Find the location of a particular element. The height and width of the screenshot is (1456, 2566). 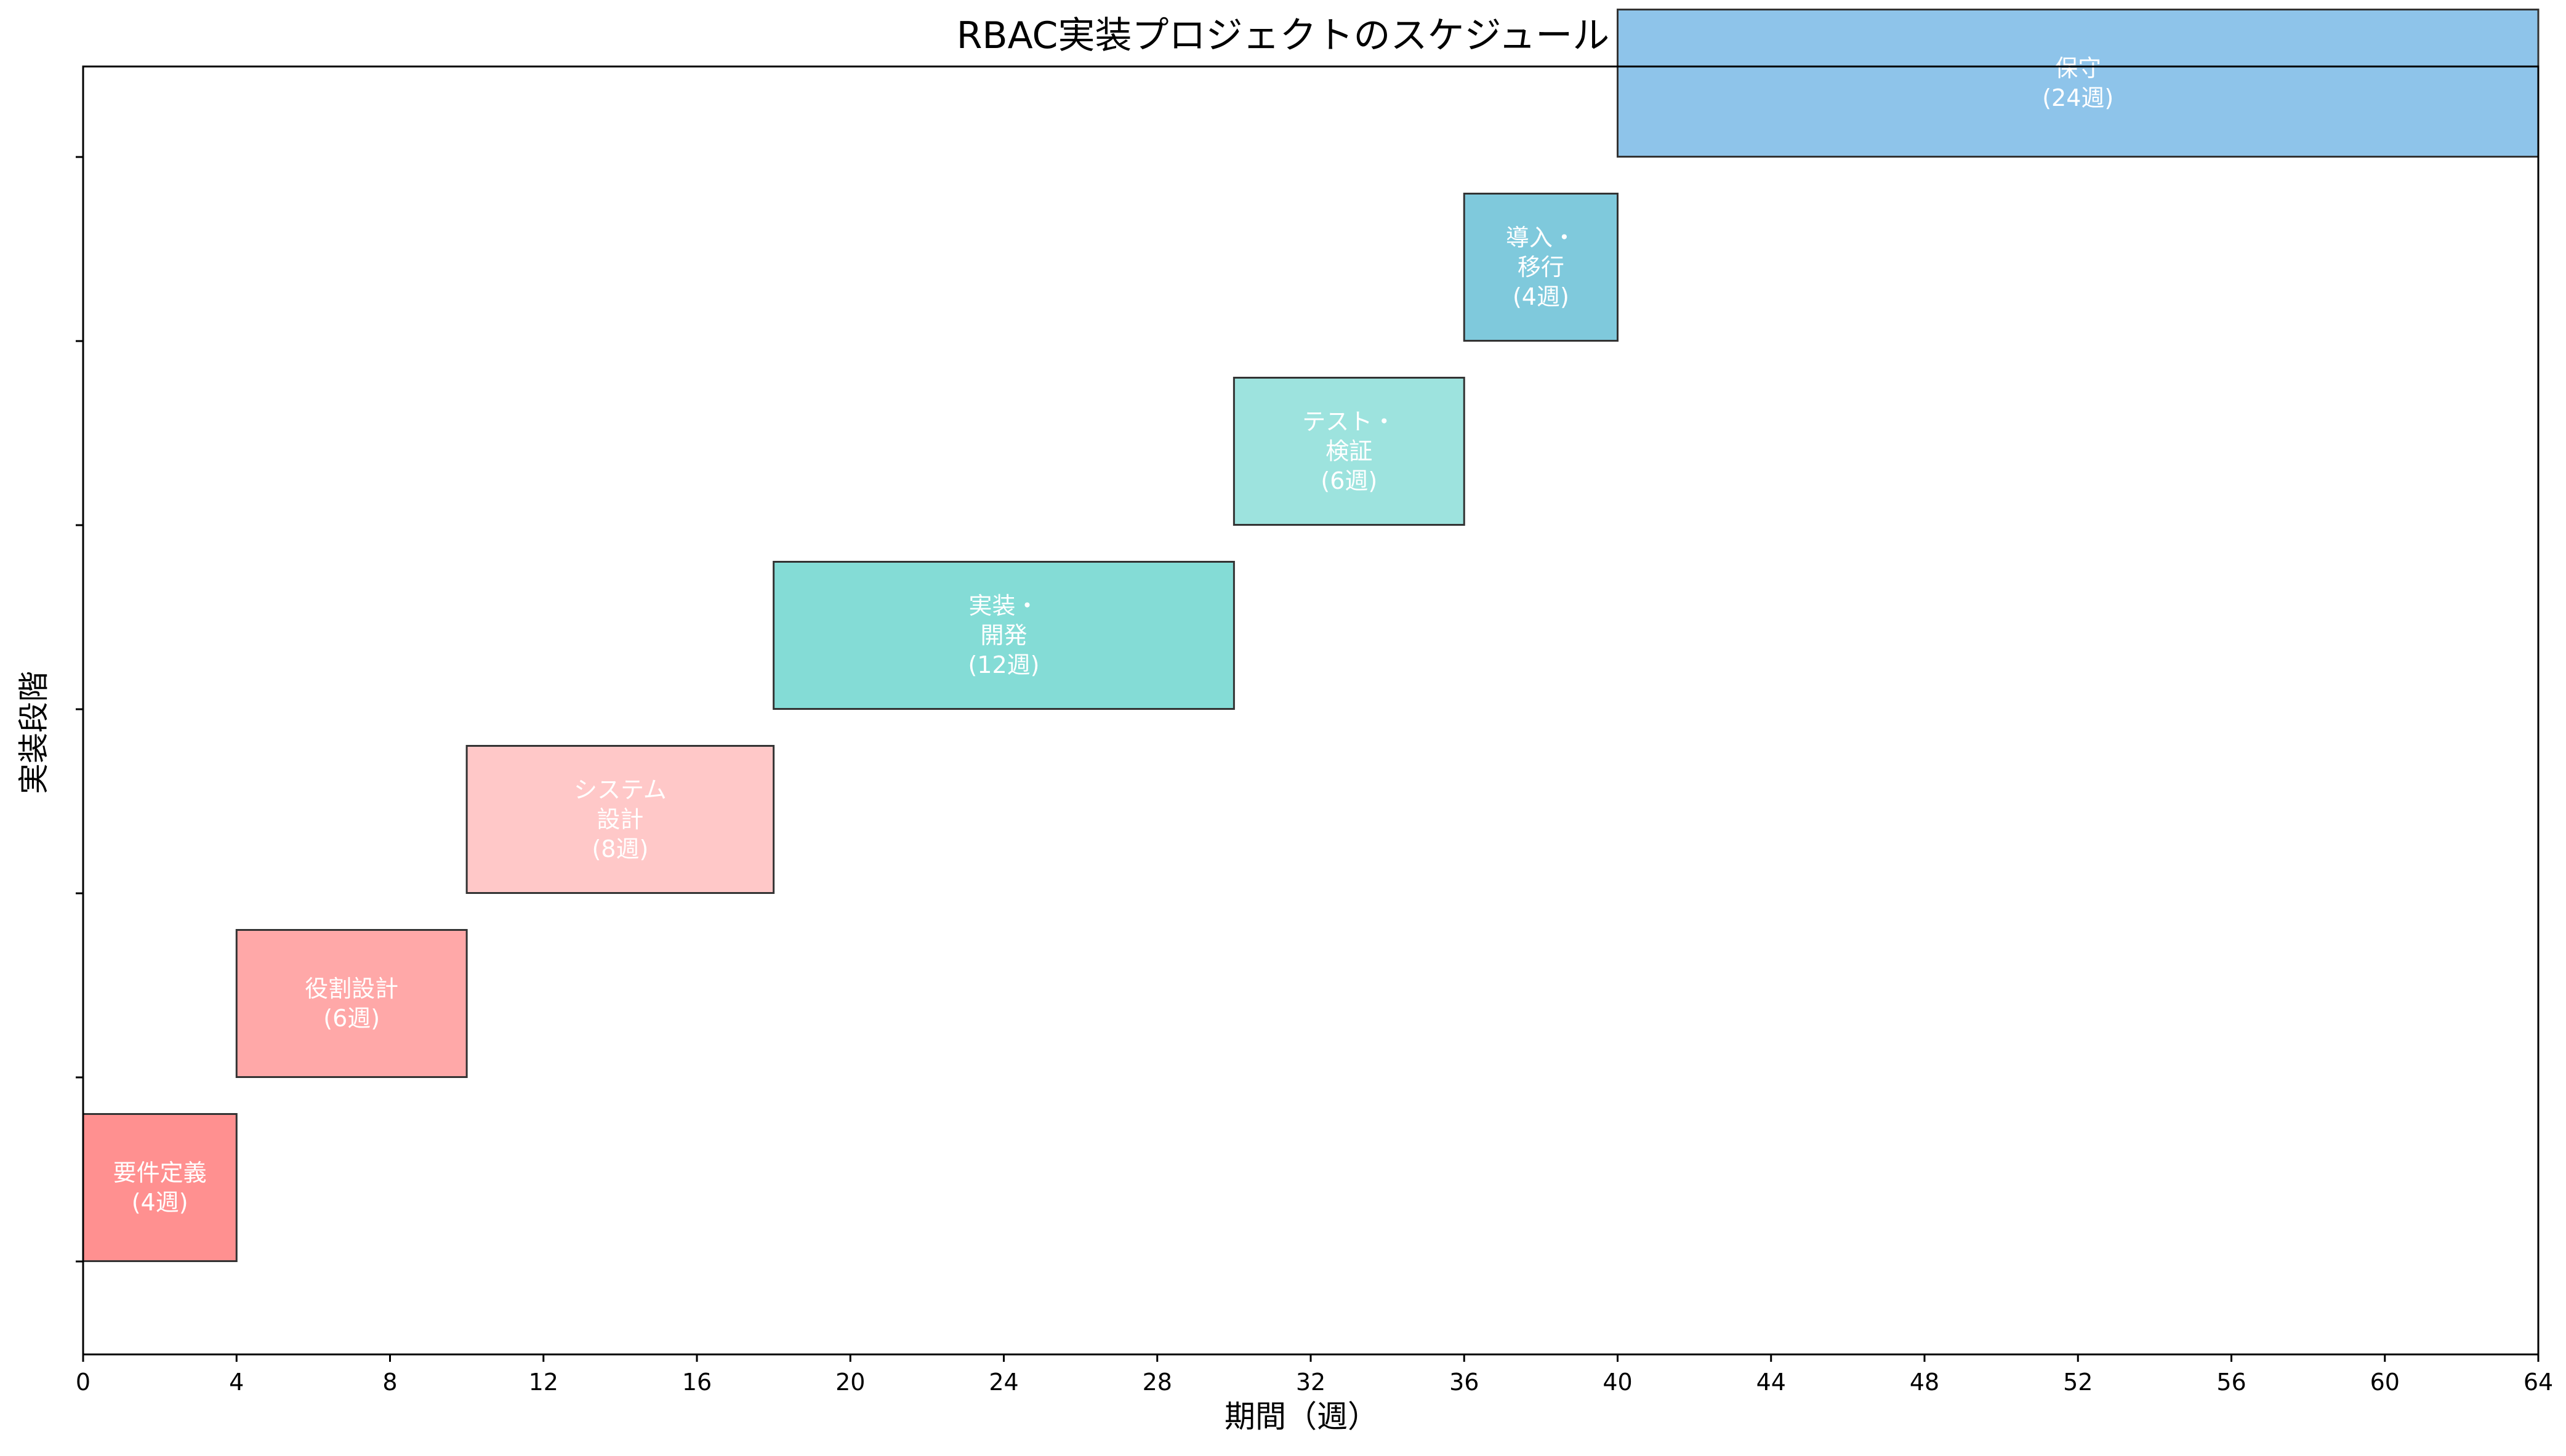

x-tick-label: 36 is located at coordinates (1464, 1383).